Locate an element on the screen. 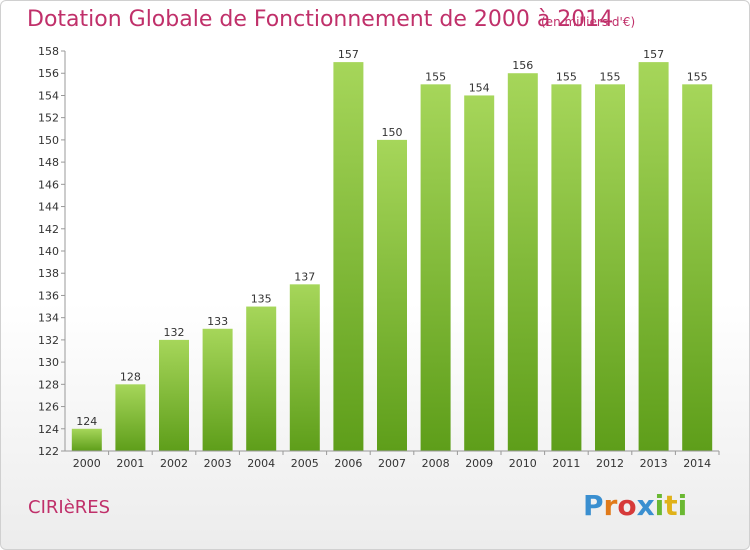  x-tick-label-2001: 2001 is located at coordinates (130, 463).